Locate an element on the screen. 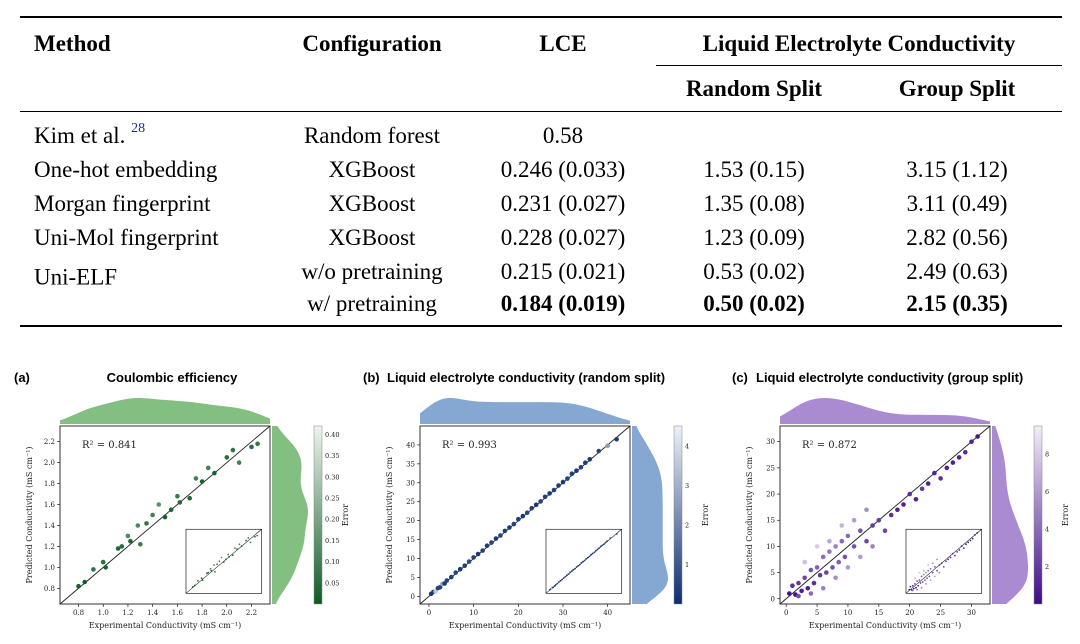 The image size is (1080, 644). row-1-random: 1.53 (0.15) is located at coordinates (754, 169).